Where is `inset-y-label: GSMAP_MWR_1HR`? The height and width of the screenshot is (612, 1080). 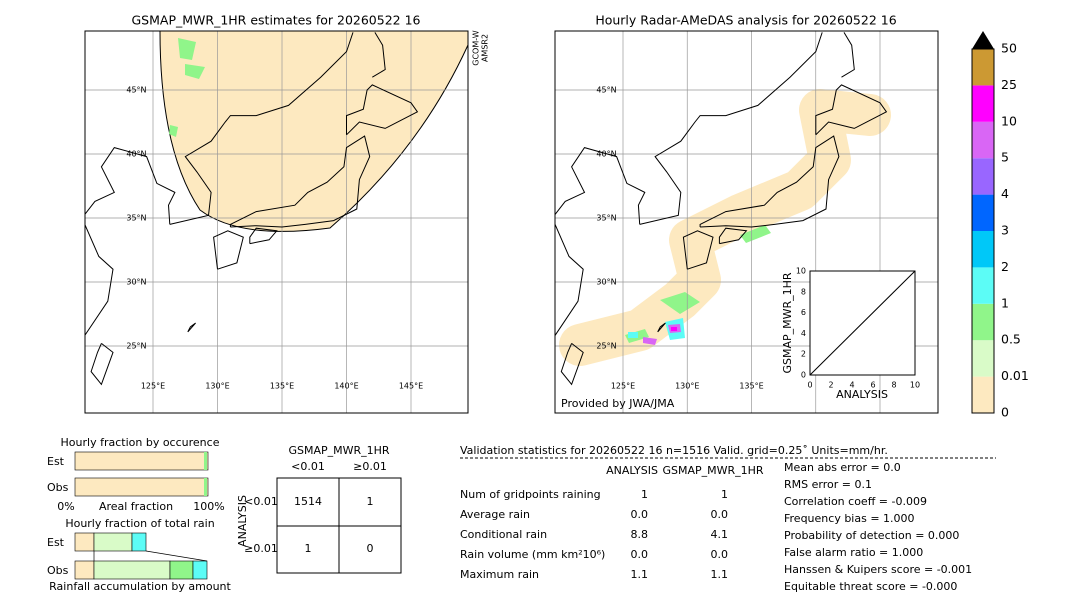 inset-y-label: GSMAP_MWR_1HR is located at coordinates (787, 322).